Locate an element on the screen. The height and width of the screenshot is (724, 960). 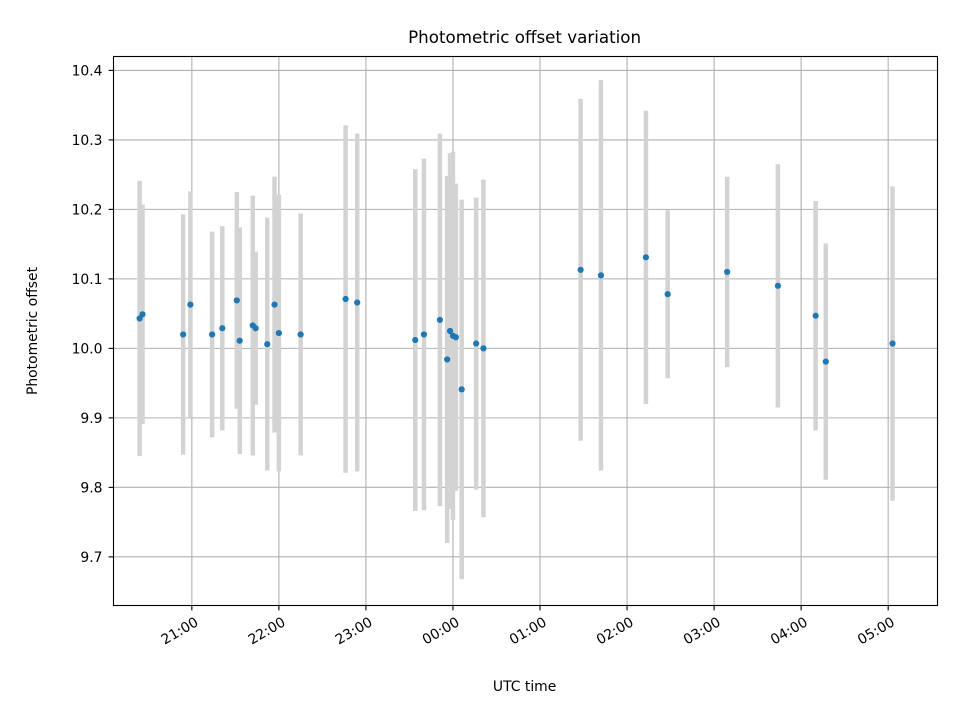
y-tick-label: 9.8 is located at coordinates (91, 488).